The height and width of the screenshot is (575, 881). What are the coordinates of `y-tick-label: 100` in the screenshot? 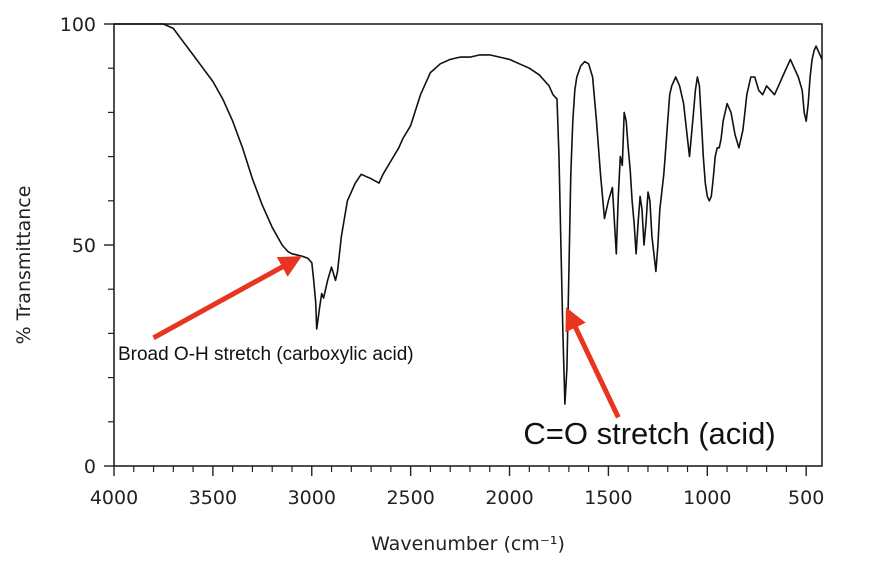 It's located at (78, 25).